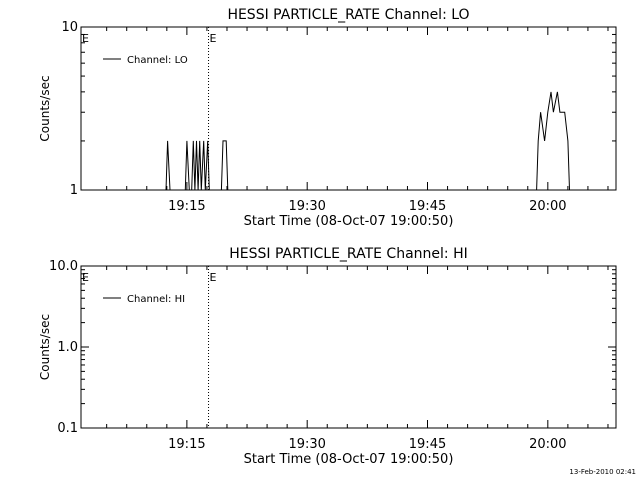 The image size is (640, 480). I want to click on legend-entry: Channel: HI, so click(156, 299).